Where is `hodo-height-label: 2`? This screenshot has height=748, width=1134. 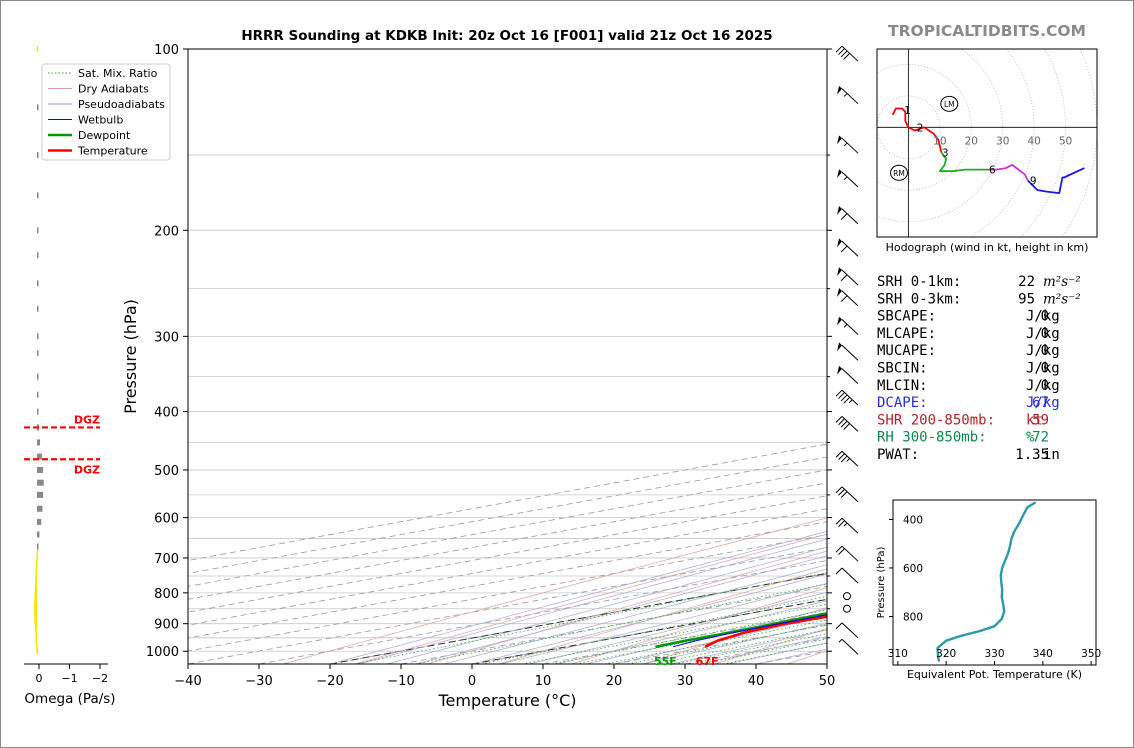
hodo-height-label: 2 is located at coordinates (920, 128).